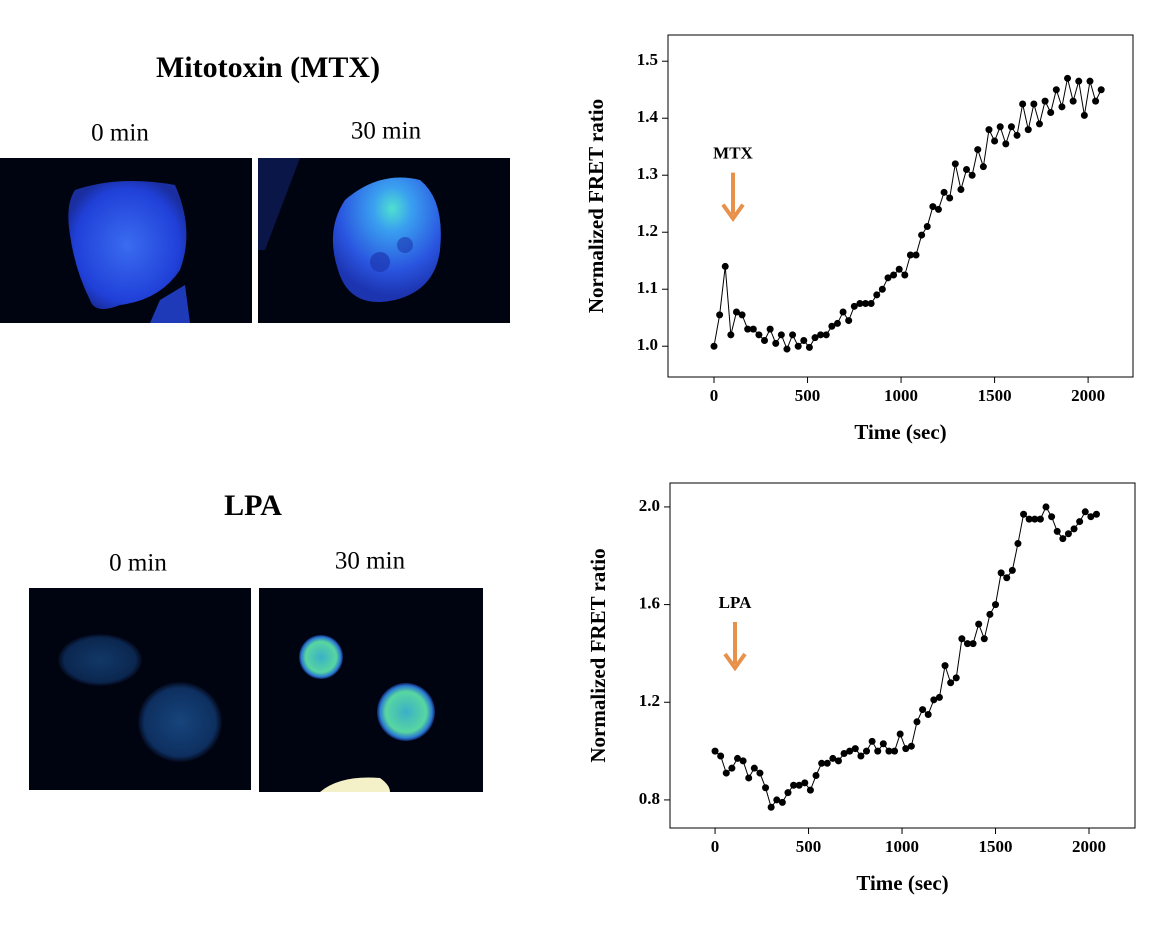 The height and width of the screenshot is (936, 1168). What do you see at coordinates (649, 798) in the screenshot?
I see `y-tick-label: 0.8` at bounding box center [649, 798].